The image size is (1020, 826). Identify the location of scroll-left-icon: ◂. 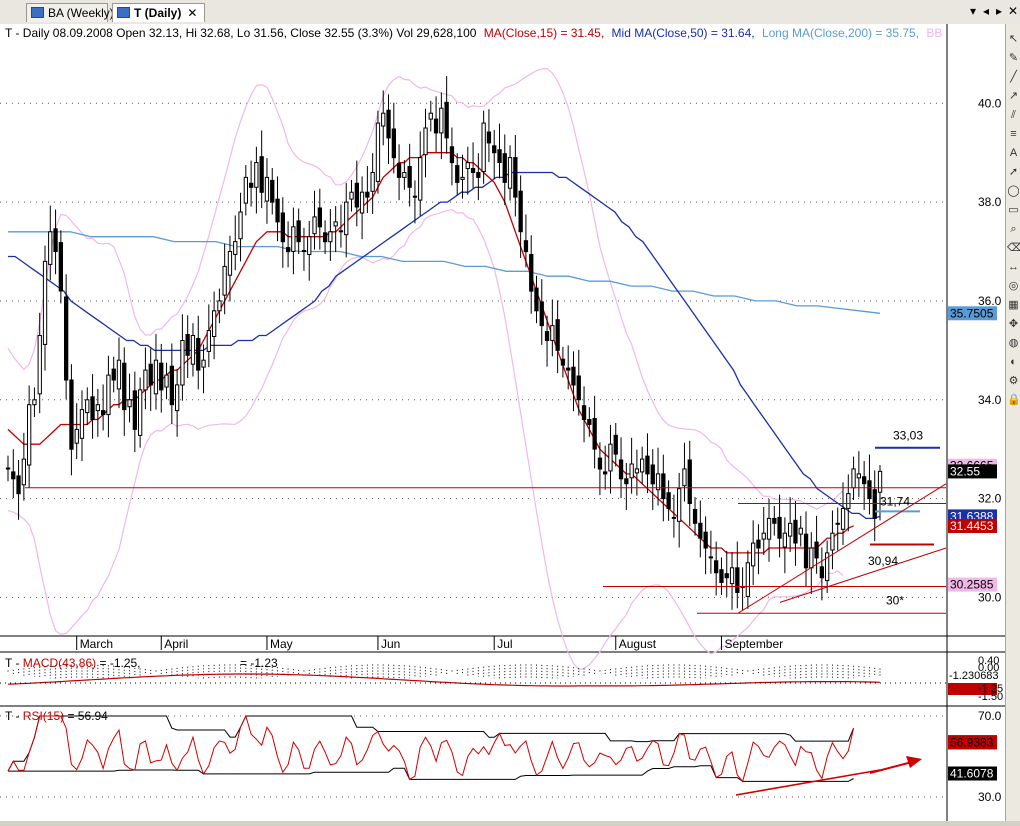
(986, 11).